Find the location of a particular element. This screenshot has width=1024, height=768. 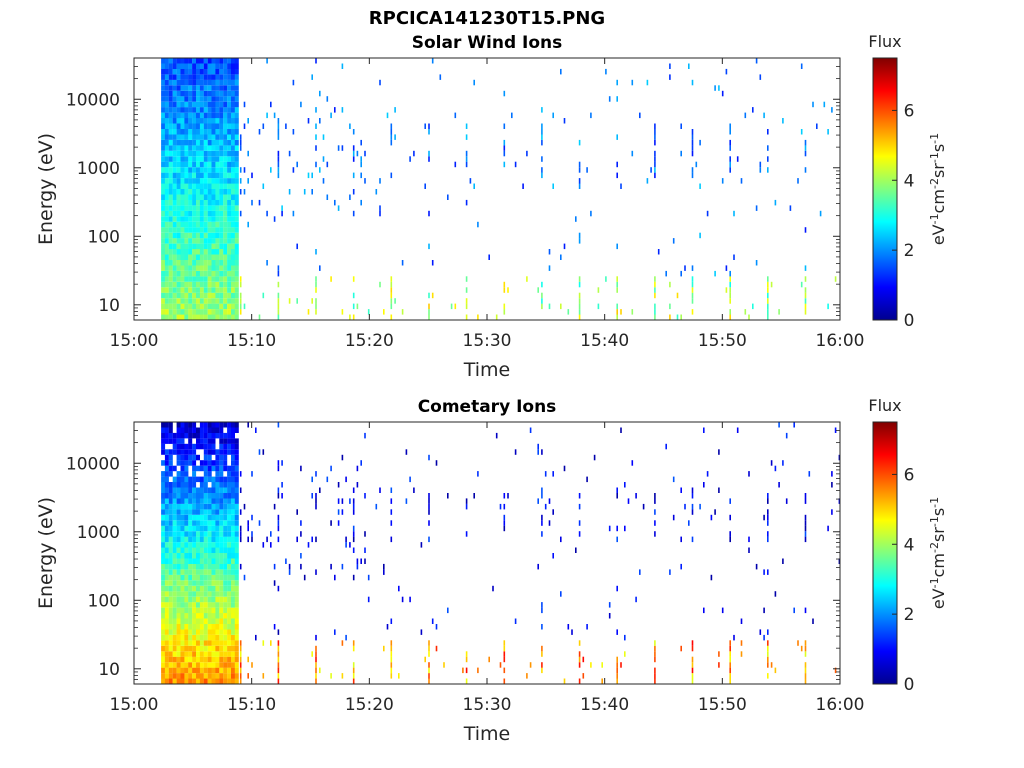

x-tick-label: 15:20 is located at coordinates (369, 341).